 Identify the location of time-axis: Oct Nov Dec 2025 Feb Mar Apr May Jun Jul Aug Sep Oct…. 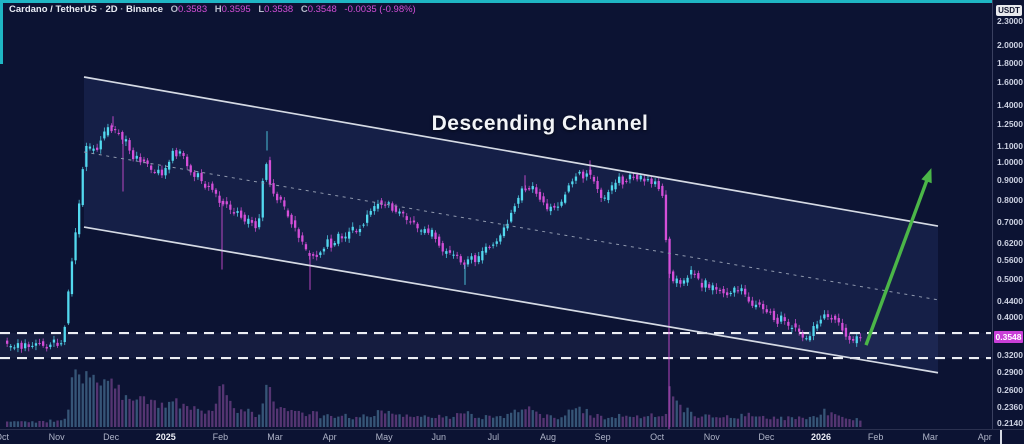
(512, 436).